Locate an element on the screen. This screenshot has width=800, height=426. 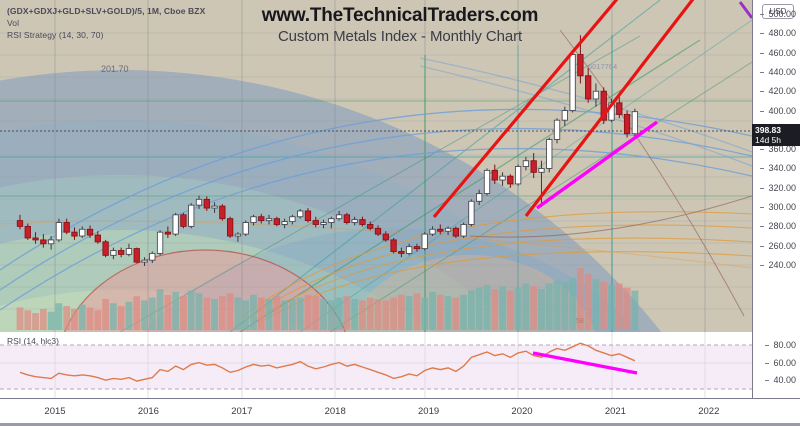
rsi-line is located at coordinates (327, 362).